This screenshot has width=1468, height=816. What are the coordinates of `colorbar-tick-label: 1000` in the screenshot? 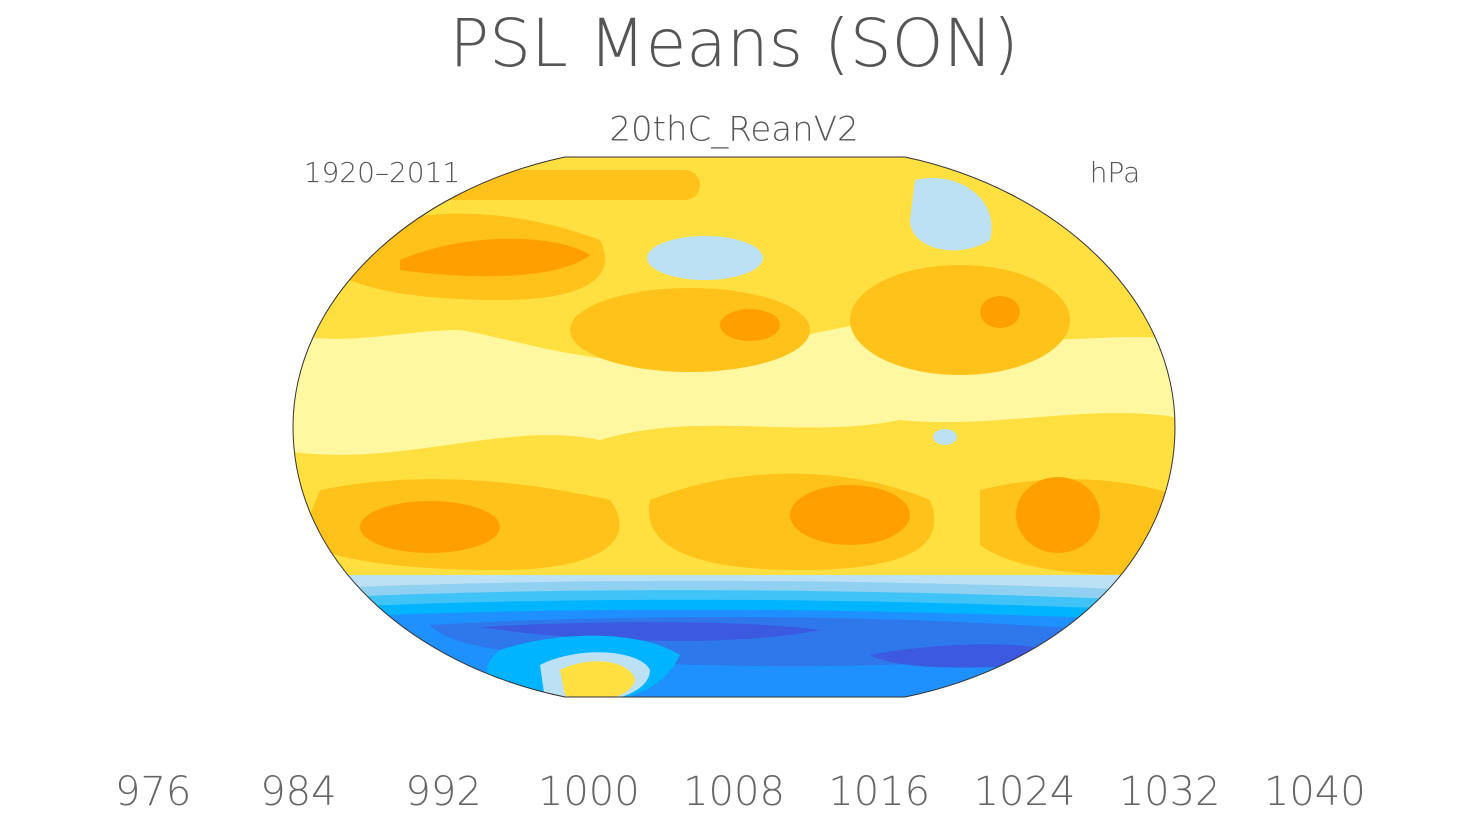 It's located at (589, 792).